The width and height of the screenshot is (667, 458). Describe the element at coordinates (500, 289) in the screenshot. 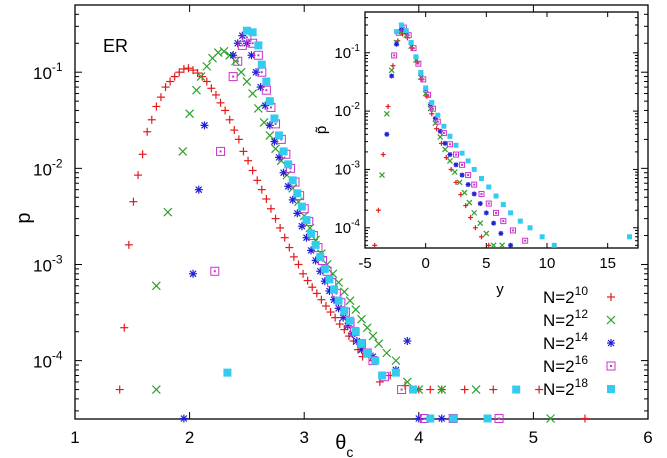

I see `inset-x-axis-label: y` at that location.